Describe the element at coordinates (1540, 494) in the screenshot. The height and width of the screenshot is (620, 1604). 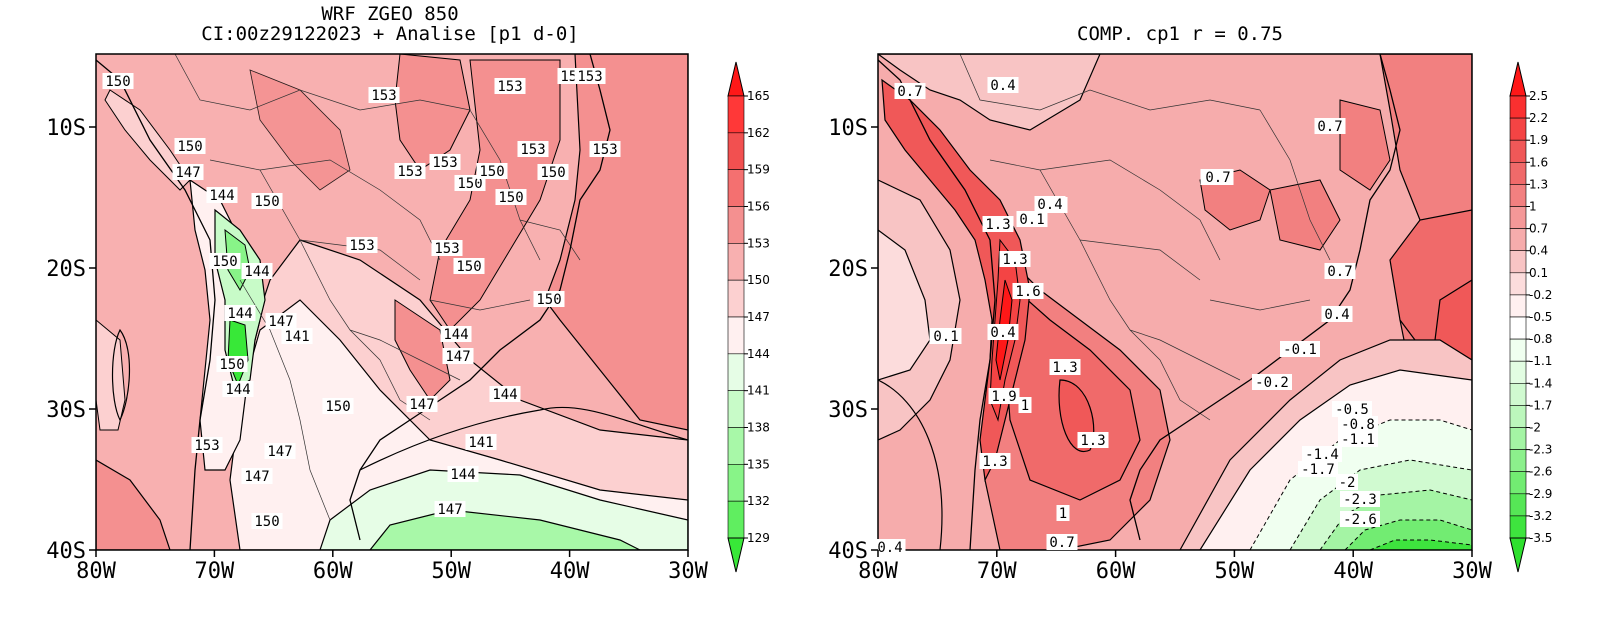
I see `right-colorbar-tick-label: -2.9` at that location.